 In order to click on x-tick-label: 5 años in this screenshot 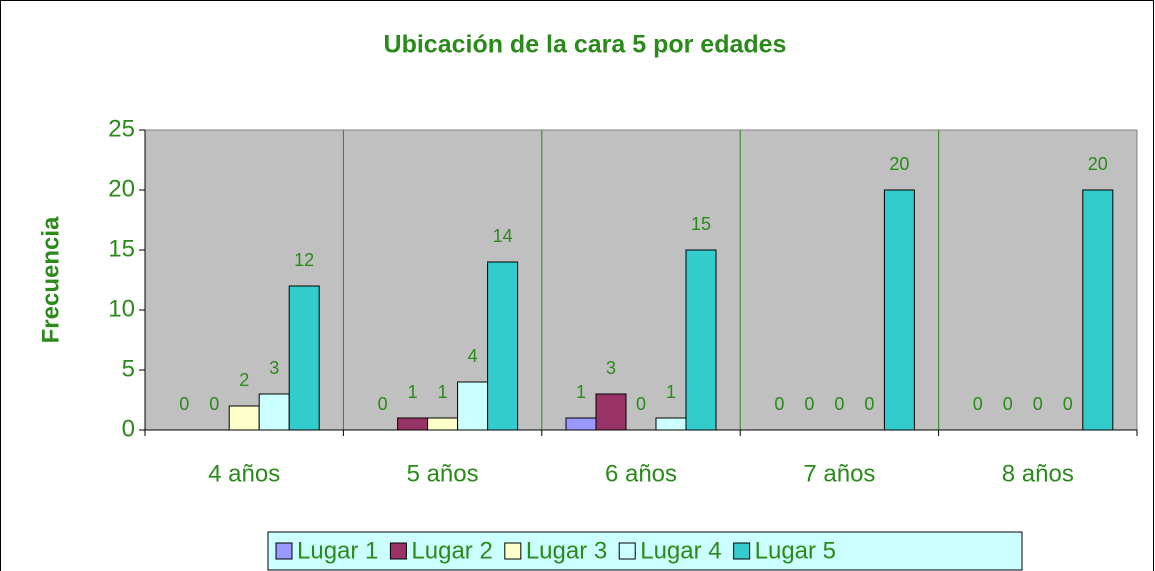, I will do `click(443, 473)`.